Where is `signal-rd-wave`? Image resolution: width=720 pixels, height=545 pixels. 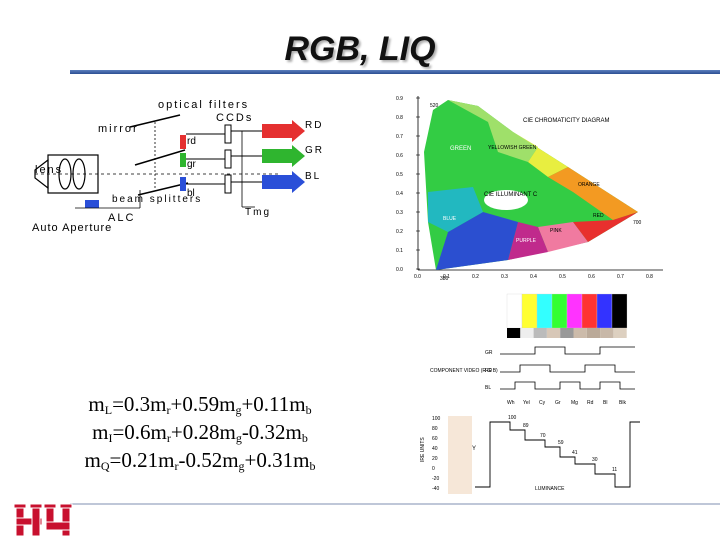 signal-rd-wave is located at coordinates (567, 368).